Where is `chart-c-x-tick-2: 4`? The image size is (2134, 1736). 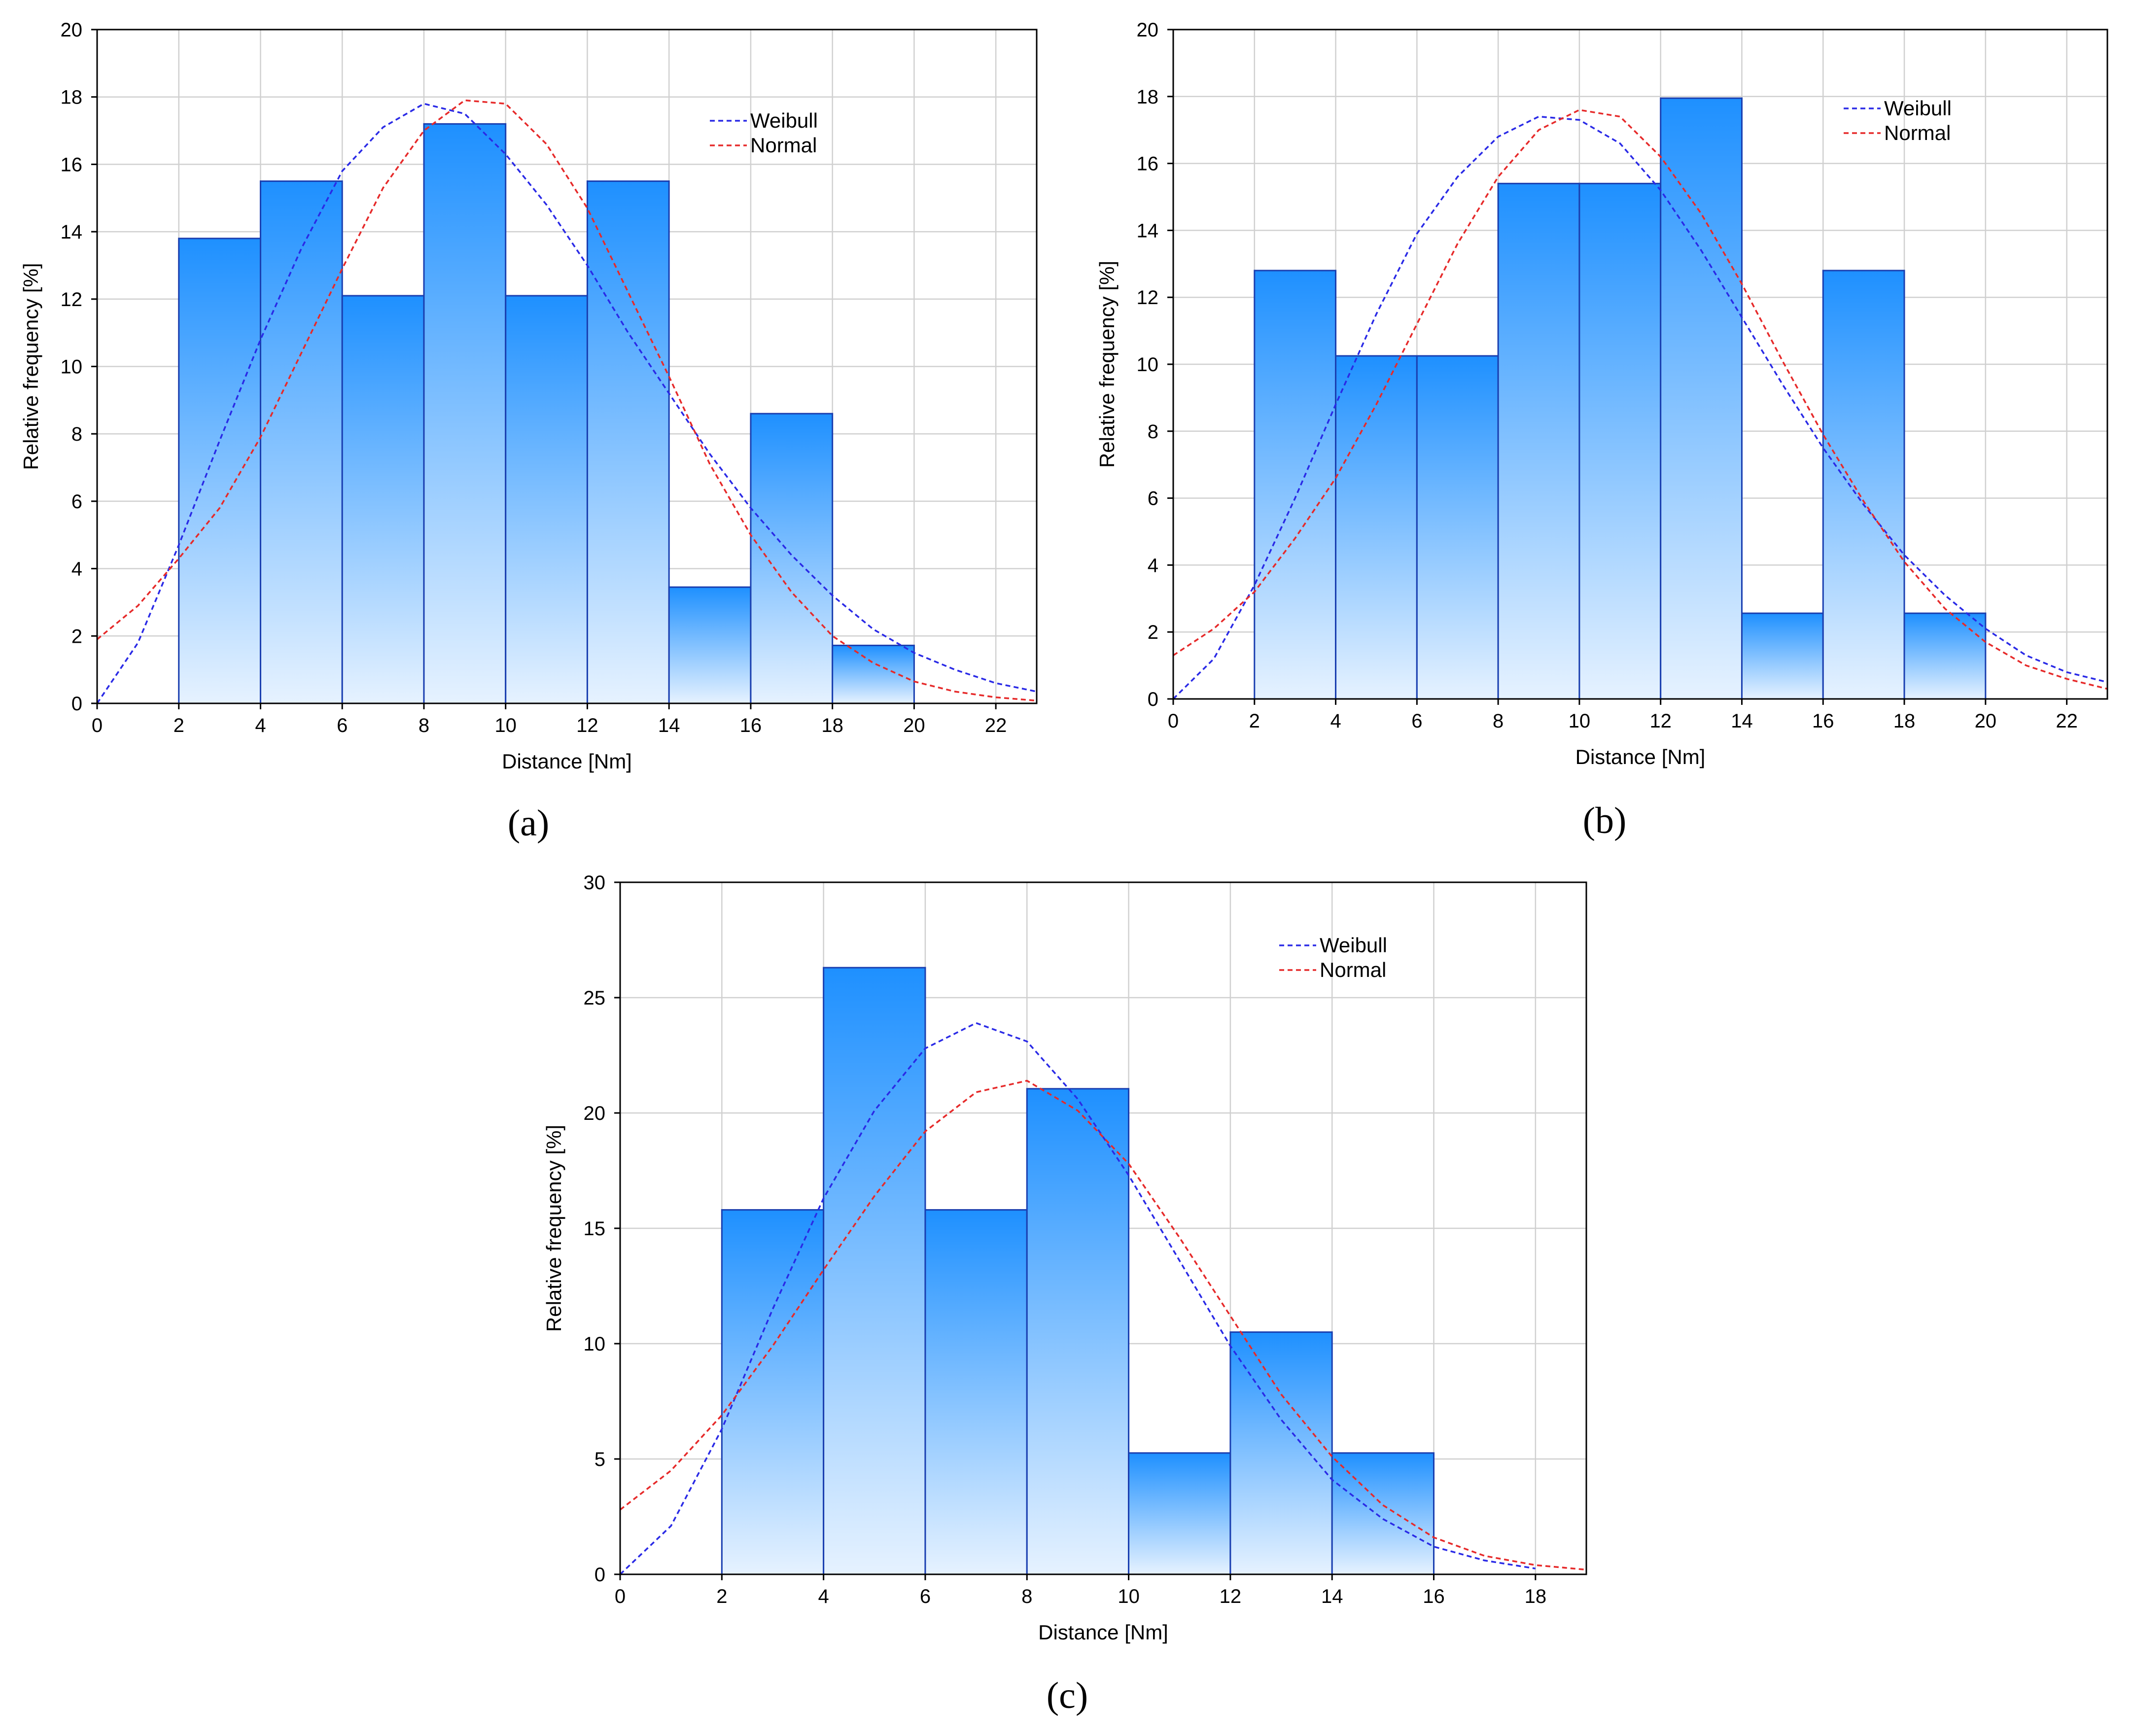
chart-c-x-tick-2: 4 is located at coordinates (823, 1596).